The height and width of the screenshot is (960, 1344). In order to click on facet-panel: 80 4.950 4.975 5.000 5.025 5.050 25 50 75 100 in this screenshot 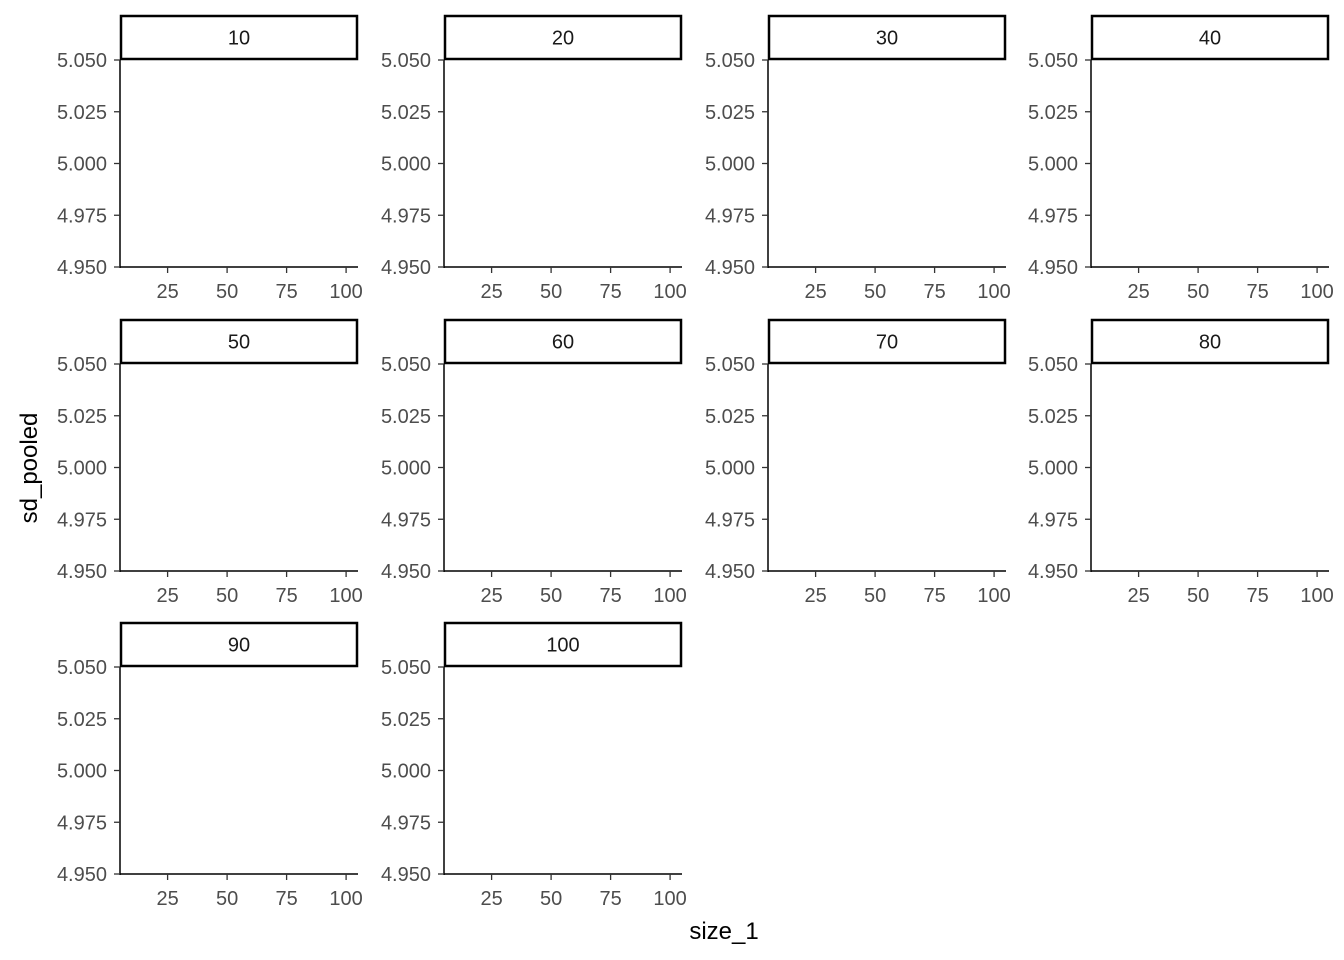, I will do `click(1181, 462)`.